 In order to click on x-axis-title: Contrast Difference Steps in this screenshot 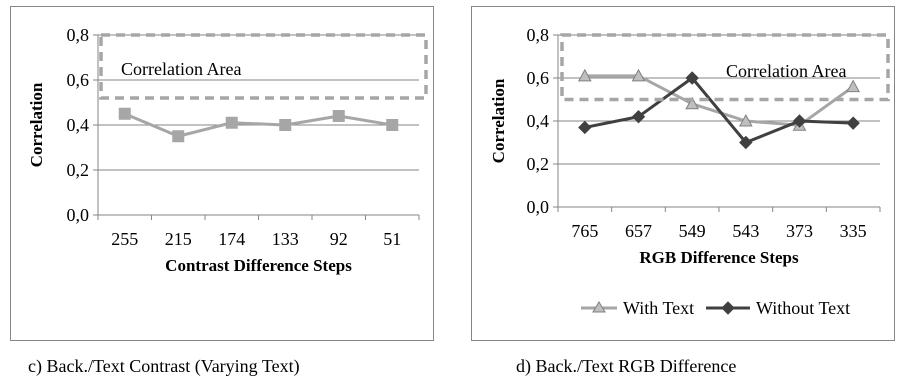, I will do `click(258, 265)`.